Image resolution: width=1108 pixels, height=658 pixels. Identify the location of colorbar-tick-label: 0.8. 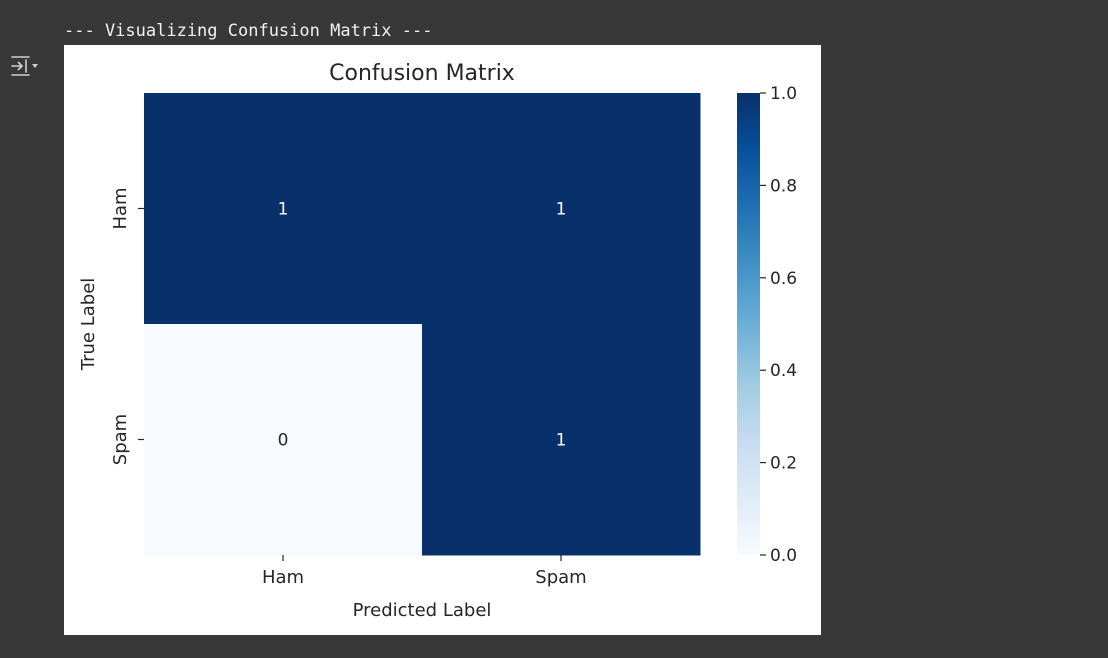
(783, 186).